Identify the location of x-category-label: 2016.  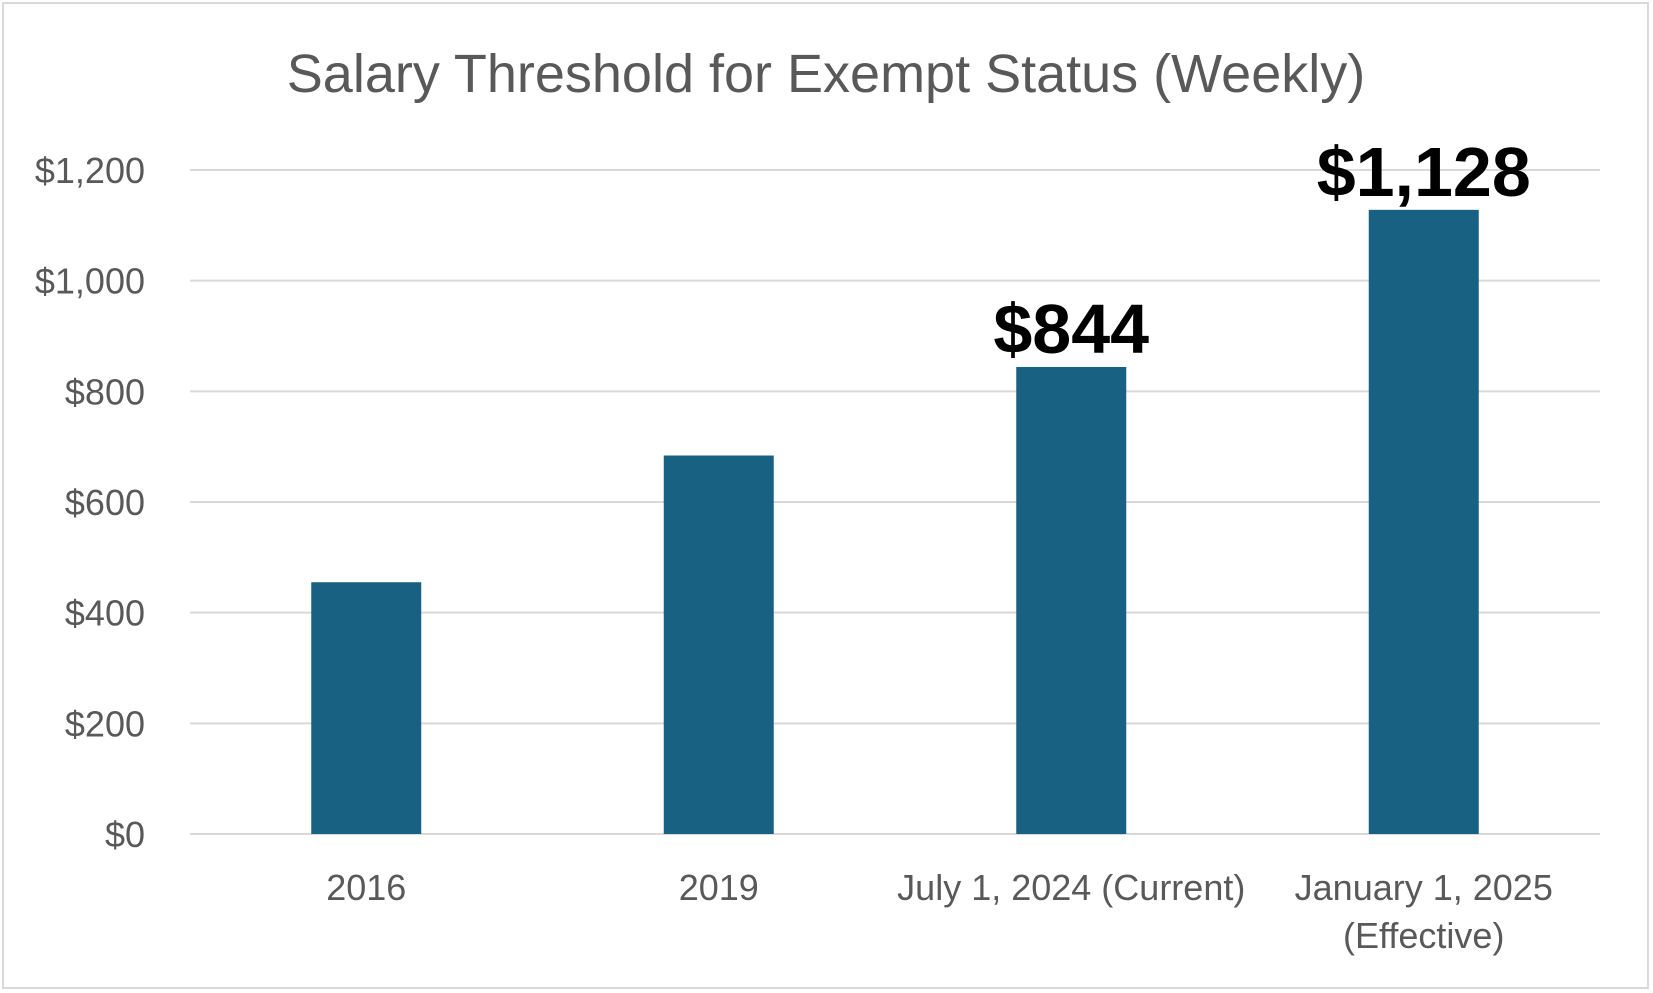
(366, 887).